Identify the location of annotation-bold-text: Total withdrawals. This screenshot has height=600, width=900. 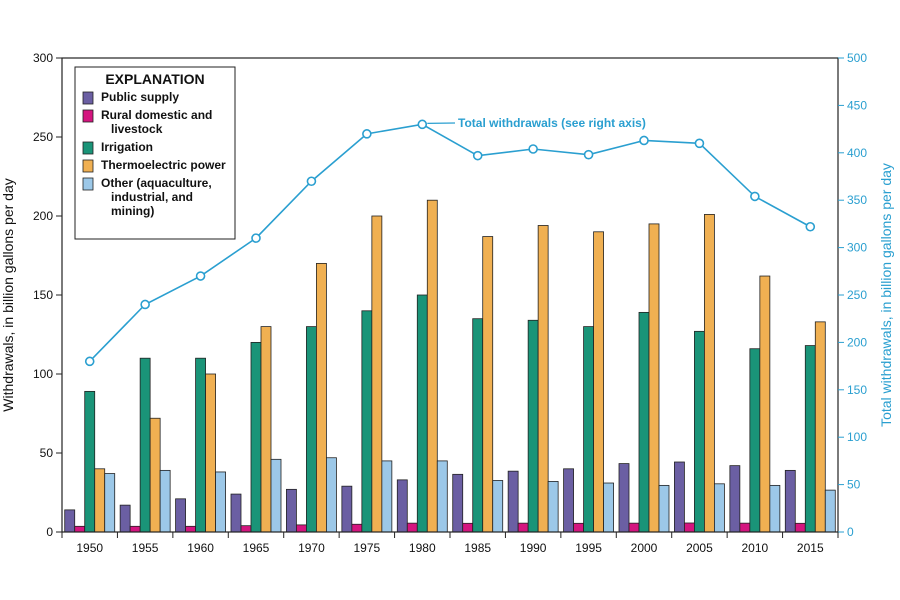
(508, 123).